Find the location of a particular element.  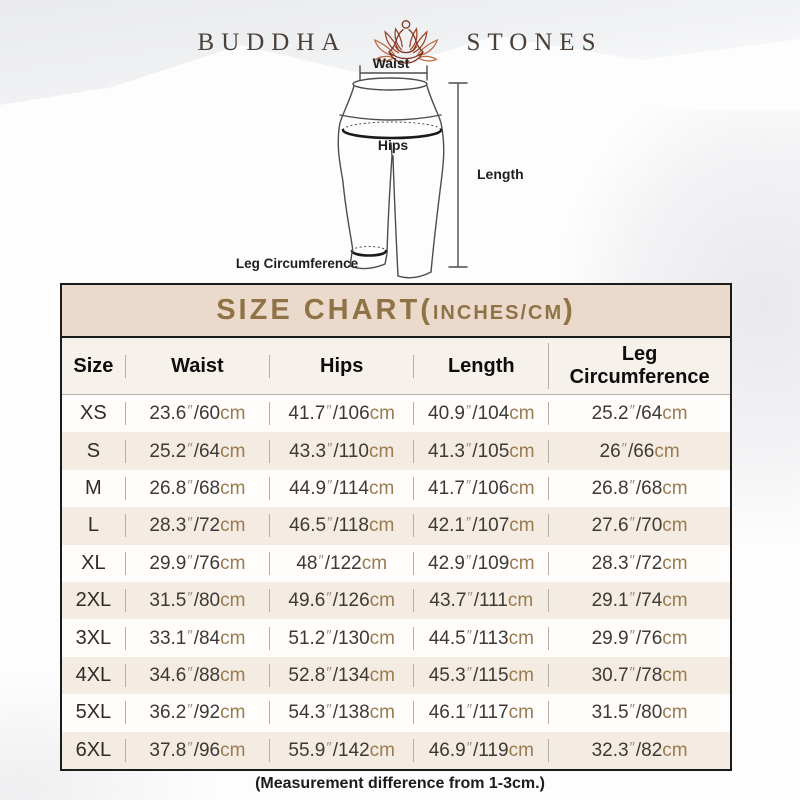

measure-number: 46.1 is located at coordinates (447, 713).